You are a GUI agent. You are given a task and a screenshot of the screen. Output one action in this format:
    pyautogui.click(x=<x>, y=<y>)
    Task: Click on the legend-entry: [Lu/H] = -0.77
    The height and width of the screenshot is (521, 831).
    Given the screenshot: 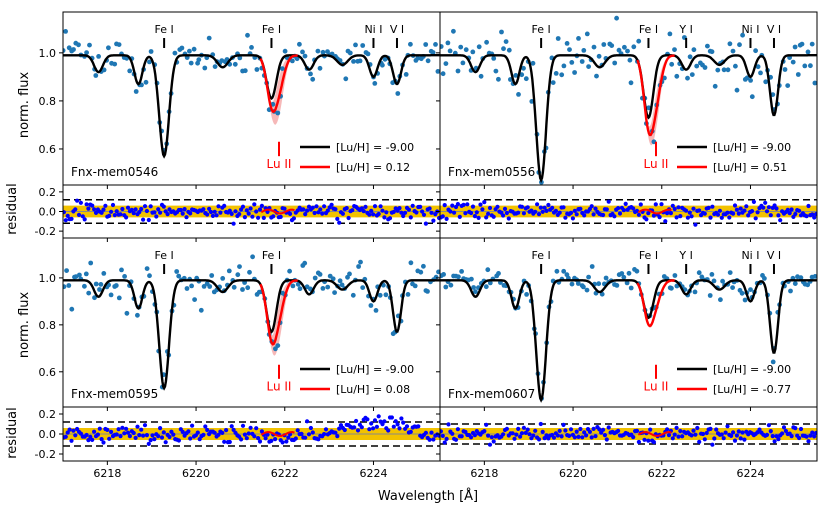 What is the action you would take?
    pyautogui.click(x=752, y=389)
    